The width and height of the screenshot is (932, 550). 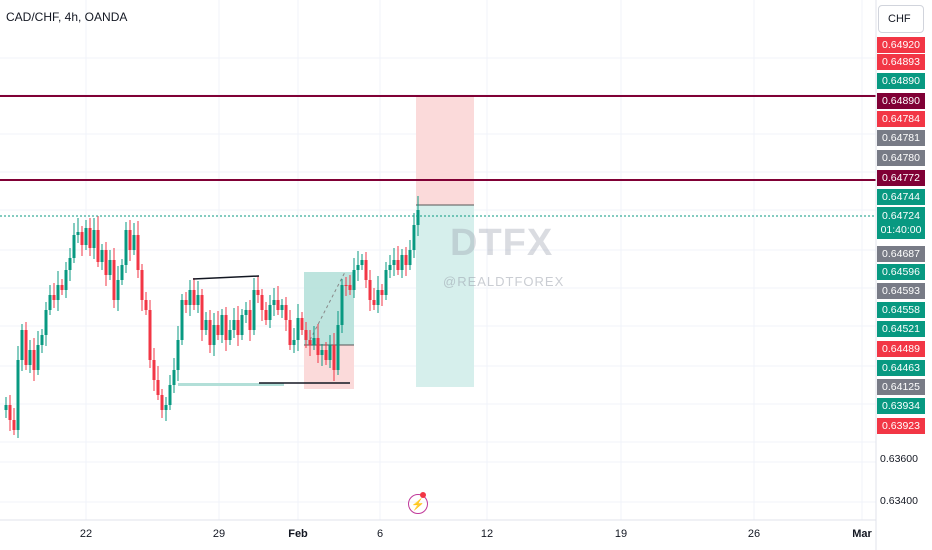 What do you see at coordinates (226, 277) in the screenshot?
I see `trend-line` at bounding box center [226, 277].